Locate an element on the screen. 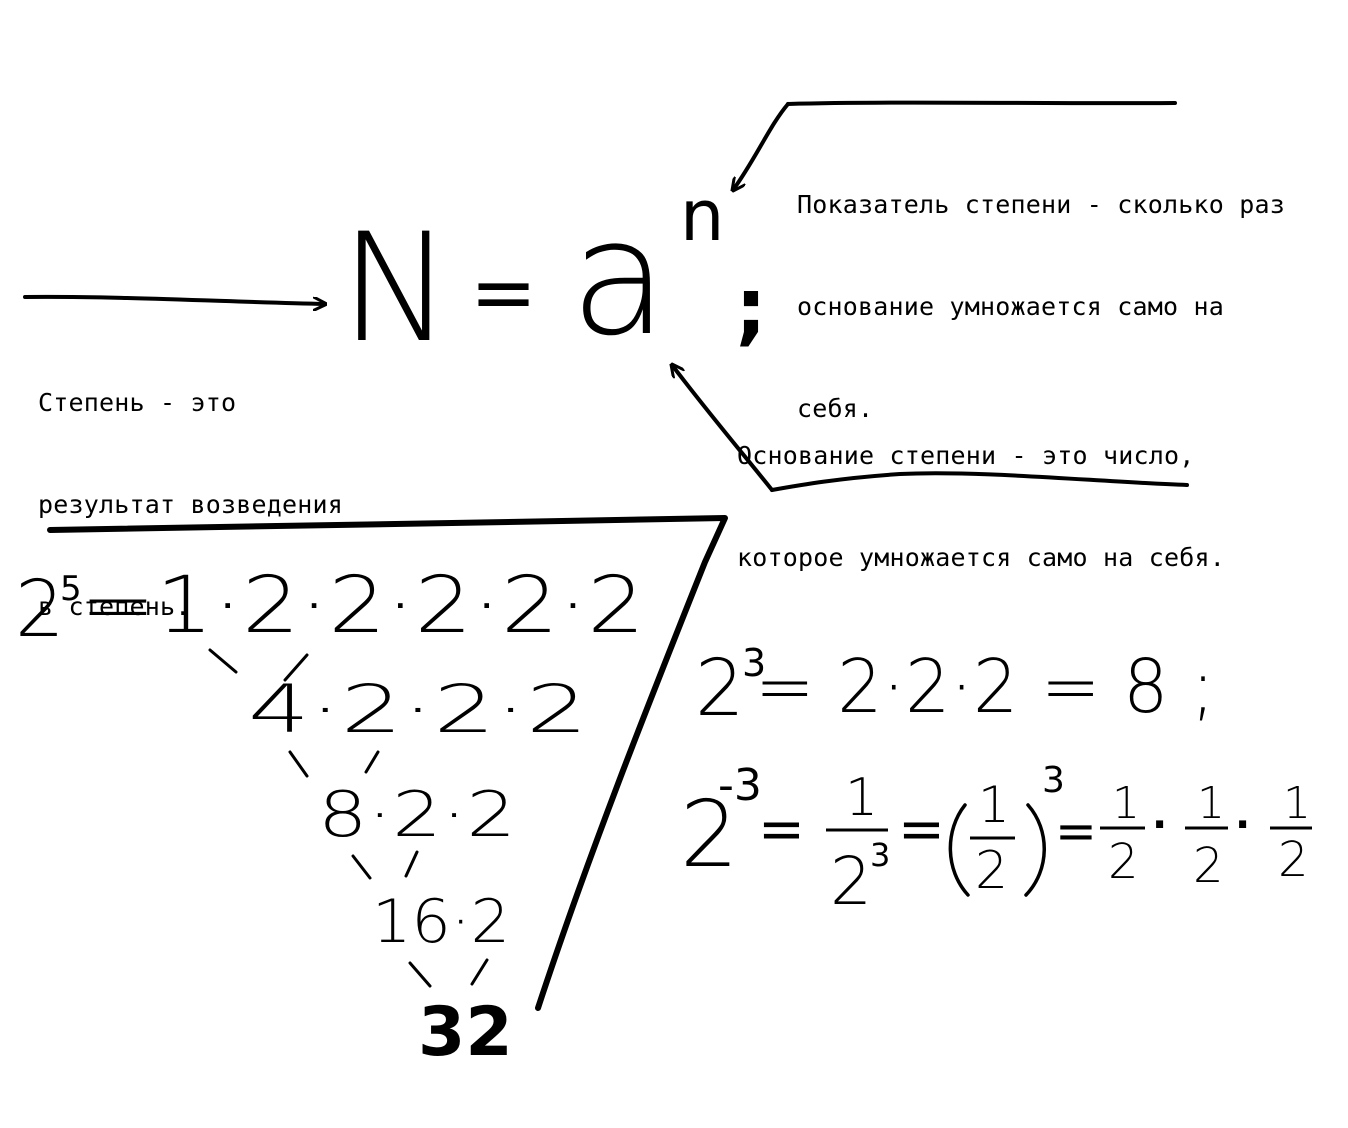 The height and width of the screenshot is (1128, 1348). tree-line4: 16·2 is located at coordinates (441, 922).